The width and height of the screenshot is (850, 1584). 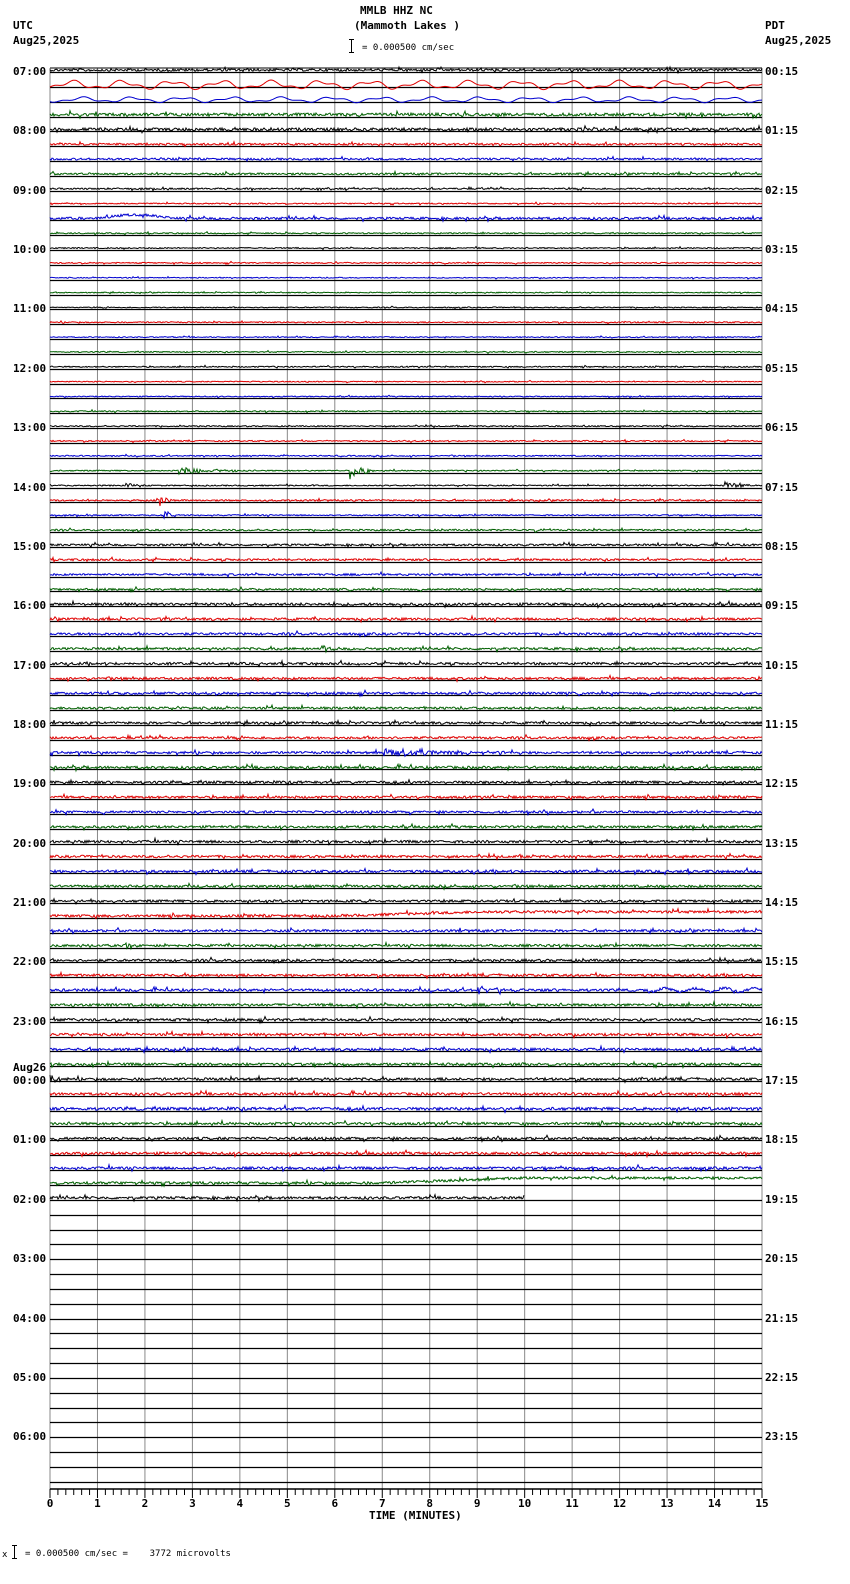 What do you see at coordinates (782, 606) in the screenshot?
I see `pdt-hour-label: 09:15` at bounding box center [782, 606].